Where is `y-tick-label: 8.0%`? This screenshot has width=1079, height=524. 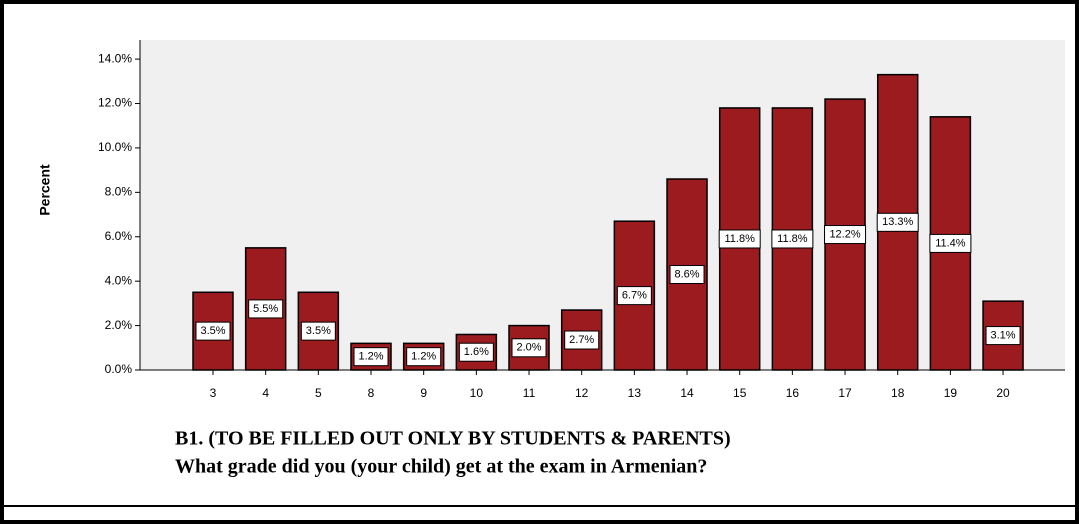 y-tick-label: 8.0% is located at coordinates (119, 192).